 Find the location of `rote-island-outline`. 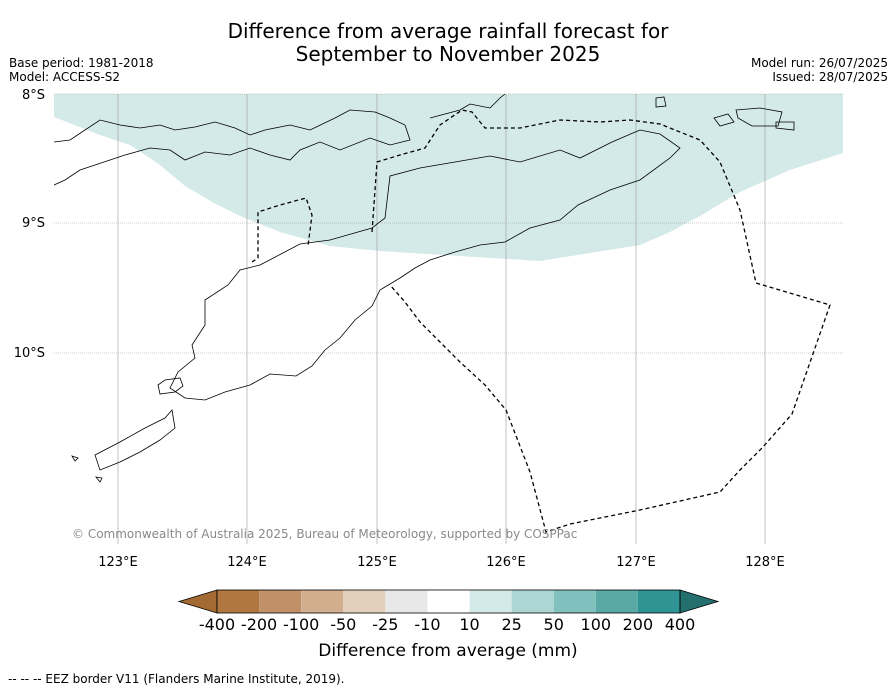

rote-island-outline is located at coordinates (170, 386).